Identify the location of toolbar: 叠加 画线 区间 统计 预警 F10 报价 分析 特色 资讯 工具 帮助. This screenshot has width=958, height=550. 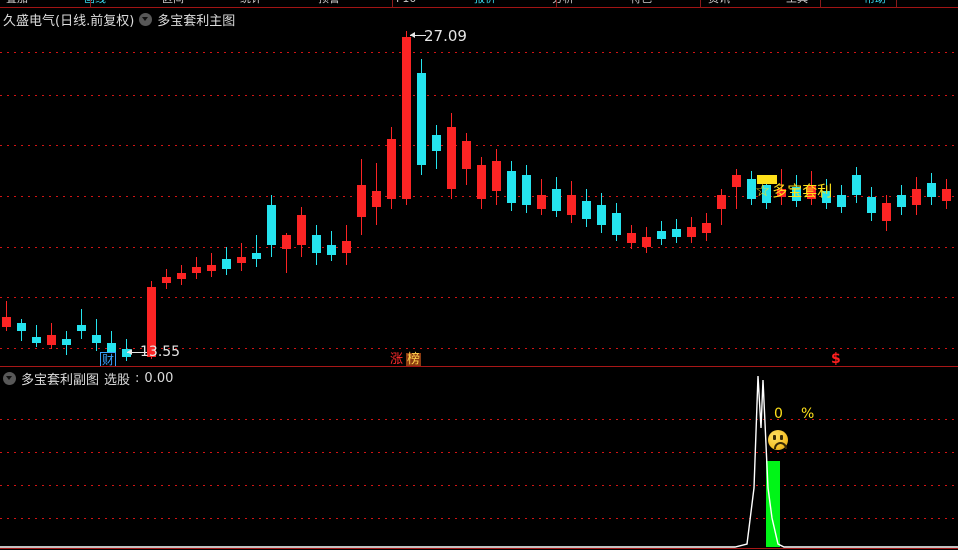
(479, 4).